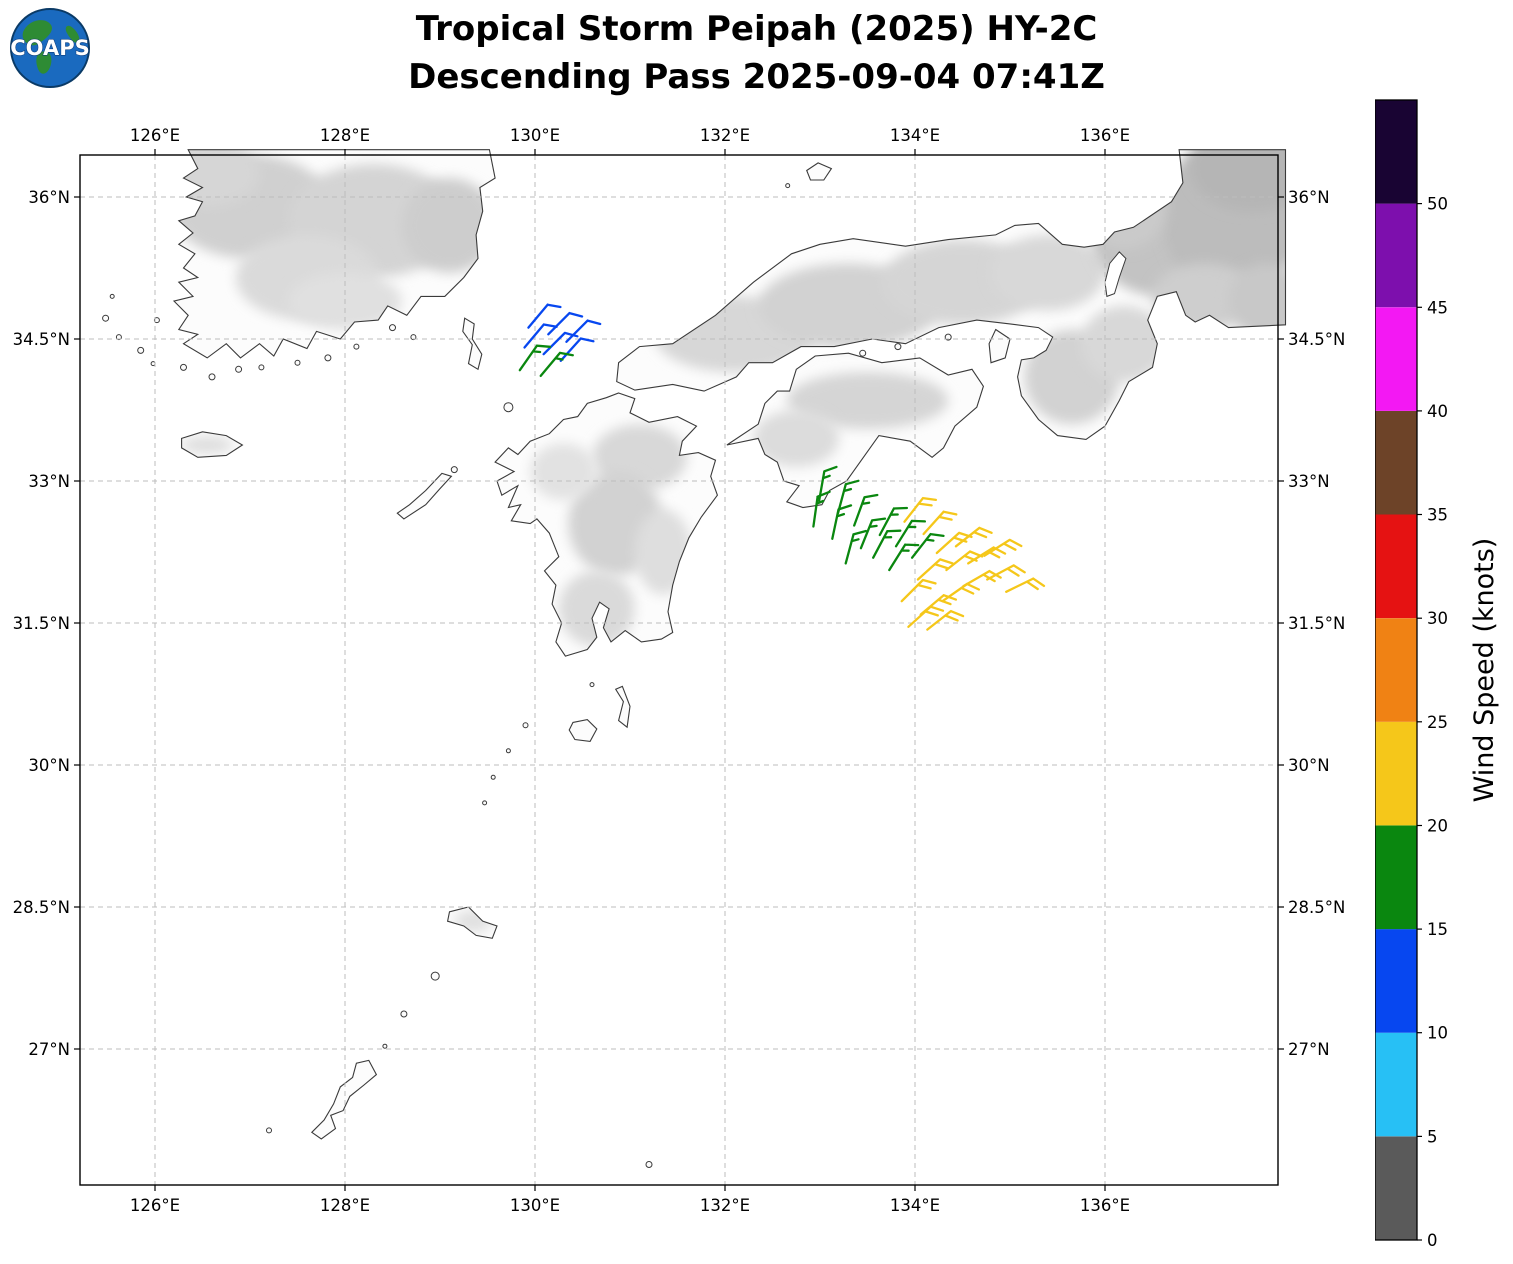 The width and height of the screenshot is (1513, 1264). What do you see at coordinates (1309, 1049) in the screenshot?
I see `lat-tick-label-right: 27°N` at bounding box center [1309, 1049].